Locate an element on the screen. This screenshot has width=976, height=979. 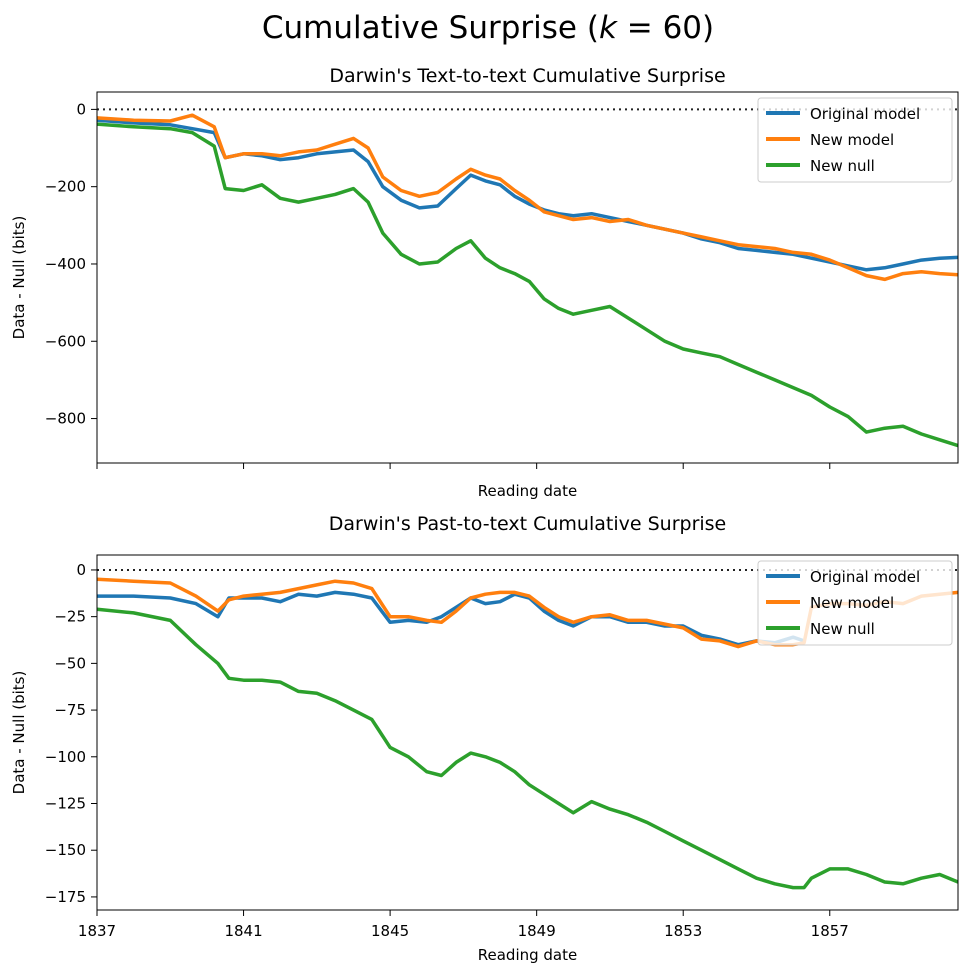
x-tick-label: 1841 is located at coordinates (243, 931).